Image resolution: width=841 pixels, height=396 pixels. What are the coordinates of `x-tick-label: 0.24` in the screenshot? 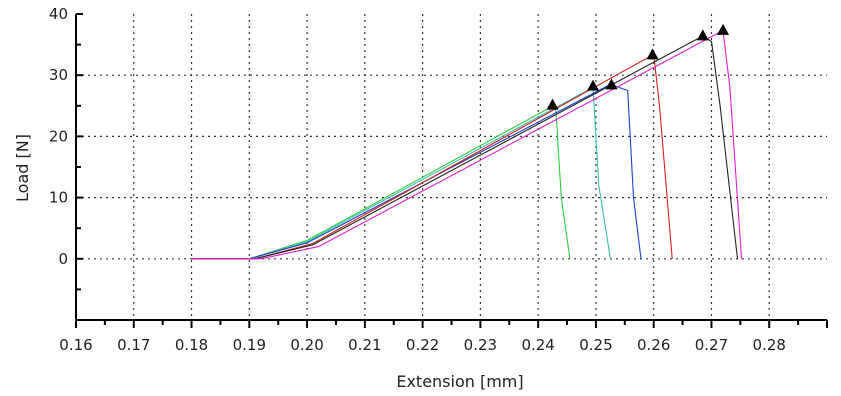 It's located at (537, 345).